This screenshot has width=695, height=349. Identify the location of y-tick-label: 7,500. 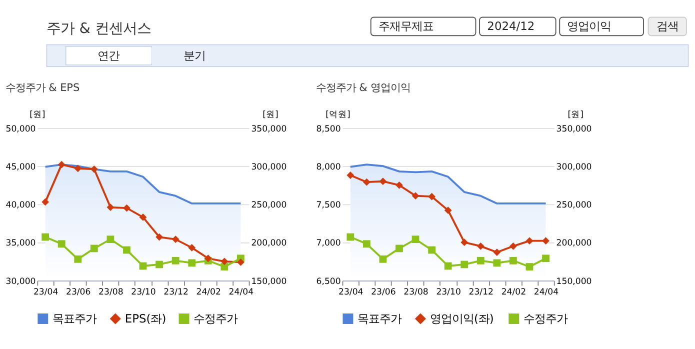
(328, 205).